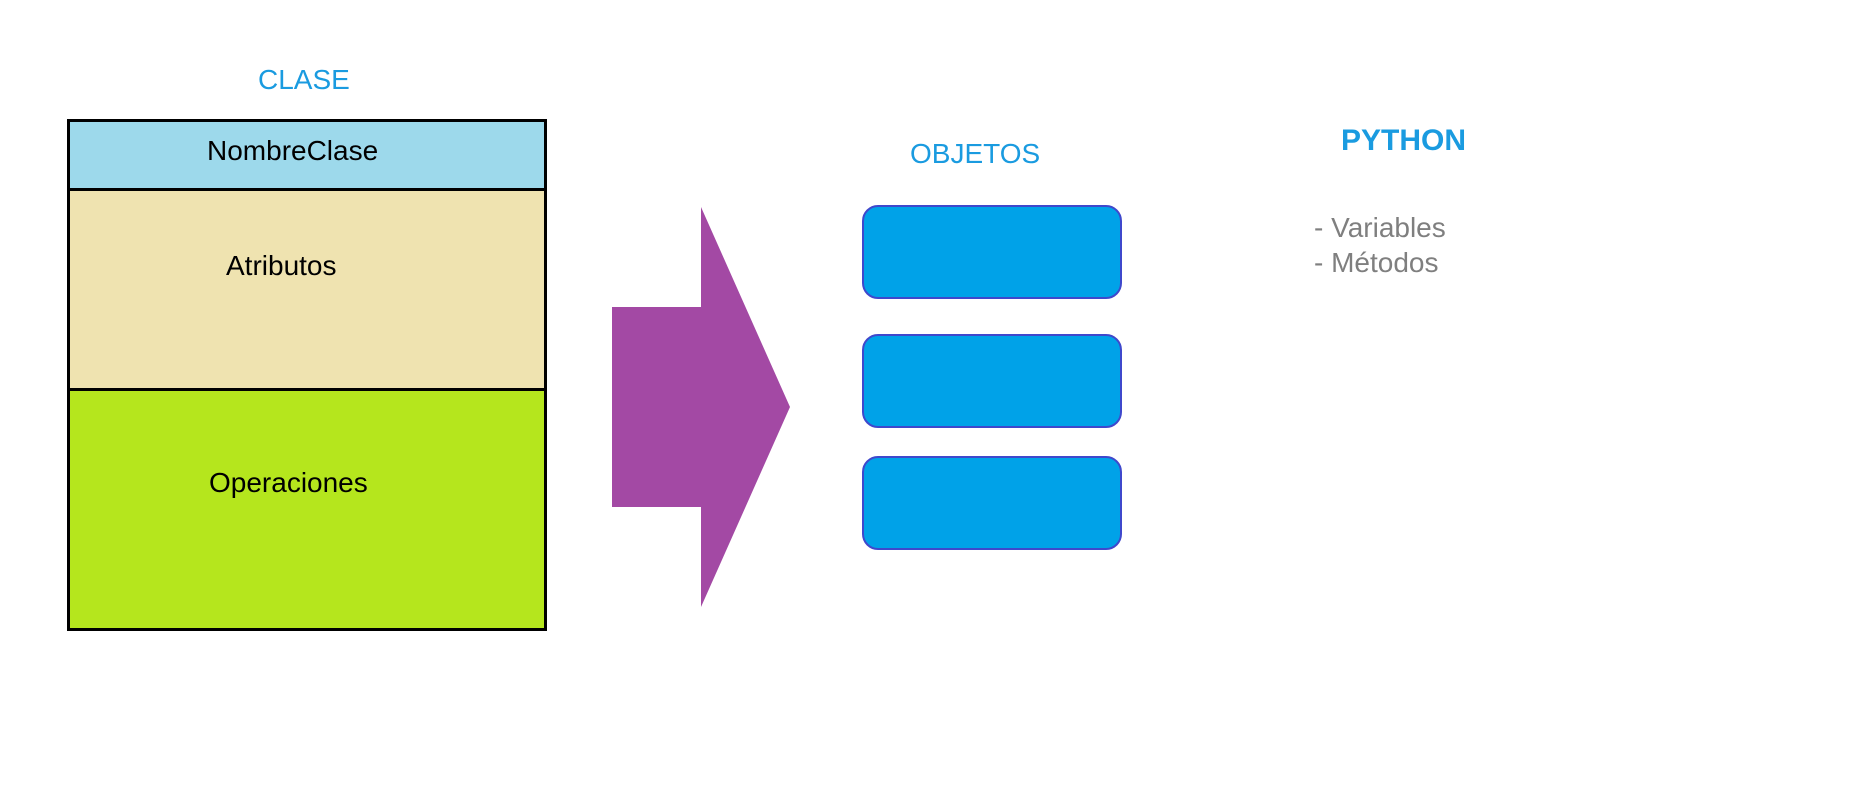 This screenshot has width=1856, height=792. What do you see at coordinates (281, 265) in the screenshot?
I see `class-attributes-label: Atributos` at bounding box center [281, 265].